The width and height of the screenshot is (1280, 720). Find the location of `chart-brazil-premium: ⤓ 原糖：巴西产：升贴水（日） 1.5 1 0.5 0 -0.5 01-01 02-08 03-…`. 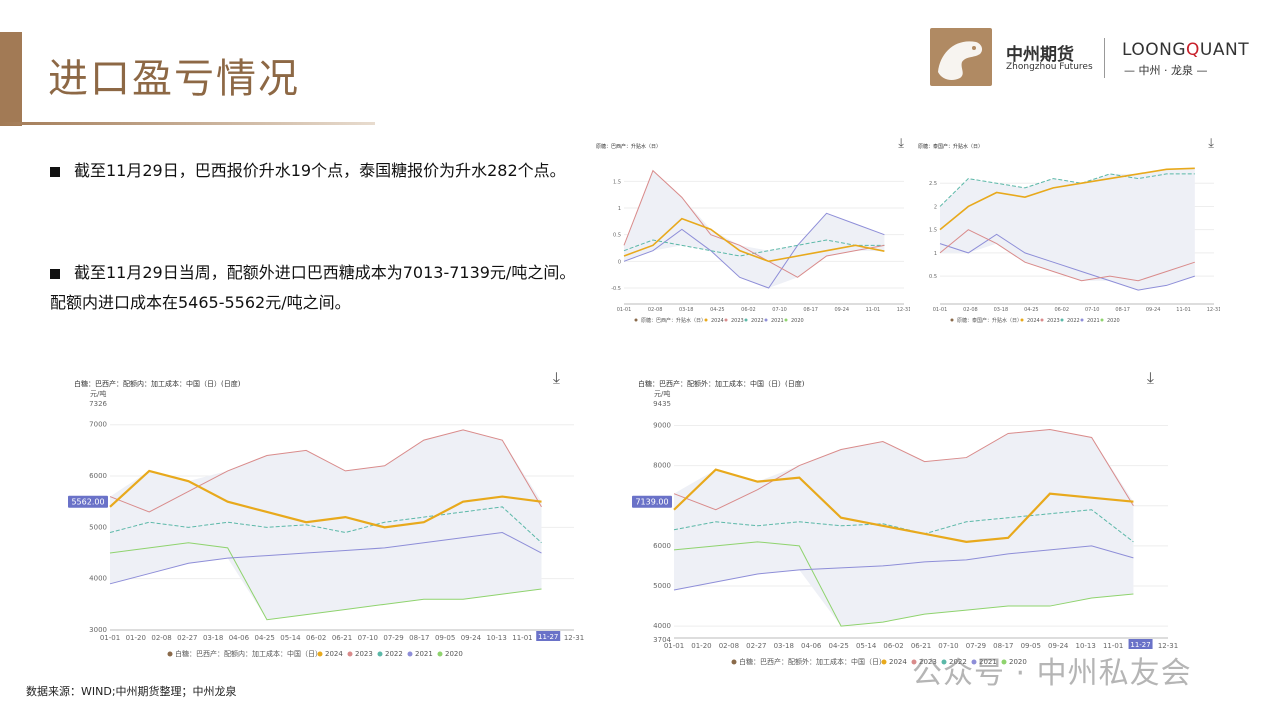

chart-brazil-premium: ⤓ 原糖：巴西产：升贴水（日） 1.5 1 0.5 0 -0.5 01-01 02-08 03-… is located at coordinates (751, 231).